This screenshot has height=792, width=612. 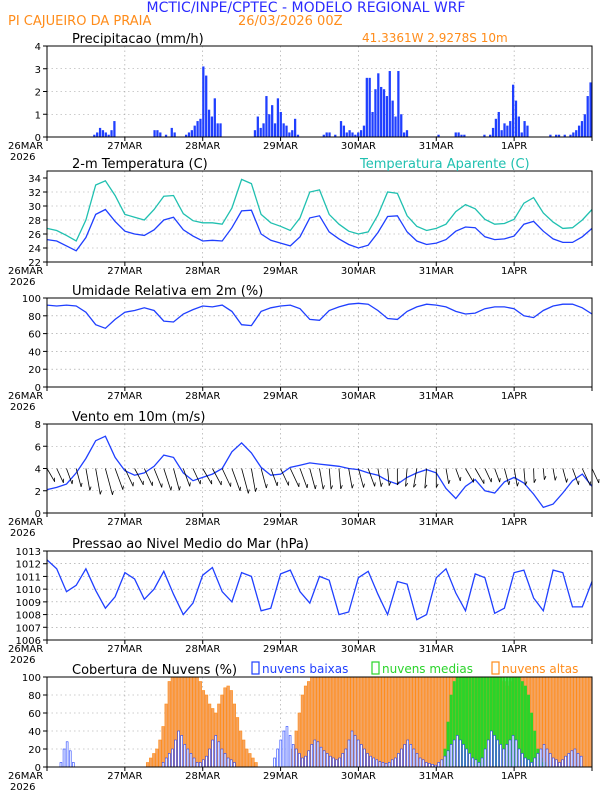 What do you see at coordinates (28, 552) in the screenshot?
I see `y-tick-label: 1013` at bounding box center [28, 552].